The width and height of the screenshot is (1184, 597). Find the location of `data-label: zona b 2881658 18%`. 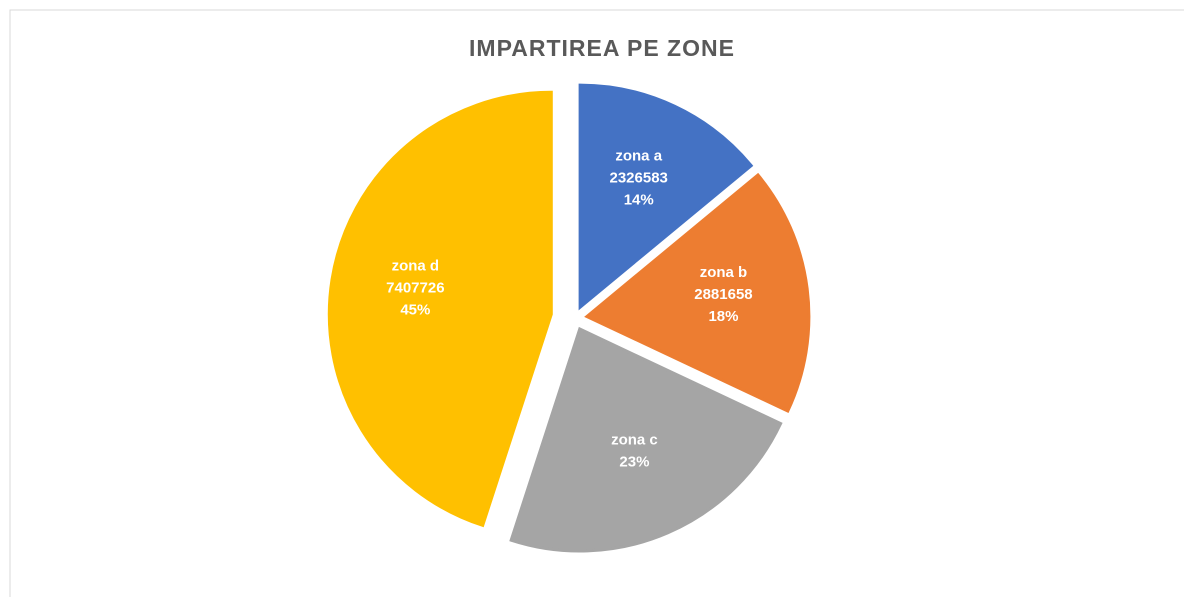

data-label: zona b 2881658 18% is located at coordinates (723, 294).